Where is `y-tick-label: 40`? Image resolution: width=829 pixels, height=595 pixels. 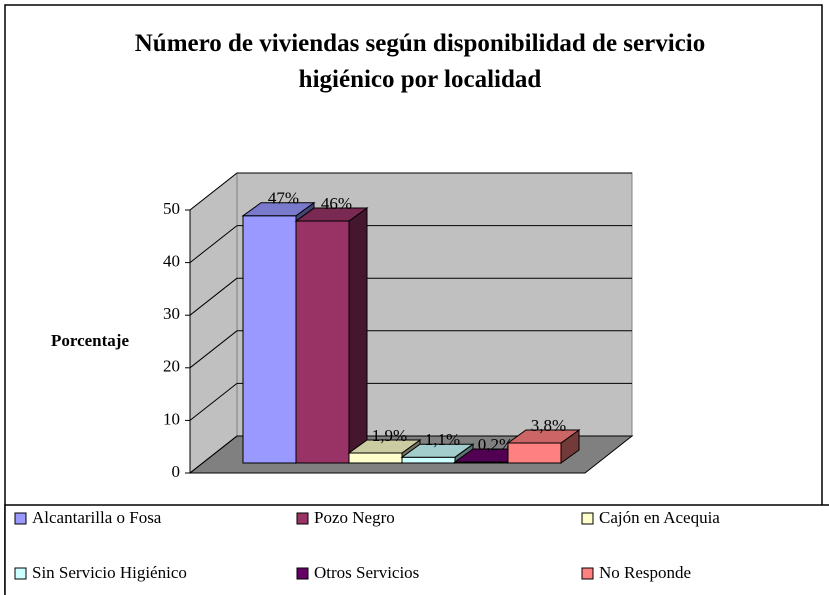
y-tick-label: 40 is located at coordinates (171, 261).